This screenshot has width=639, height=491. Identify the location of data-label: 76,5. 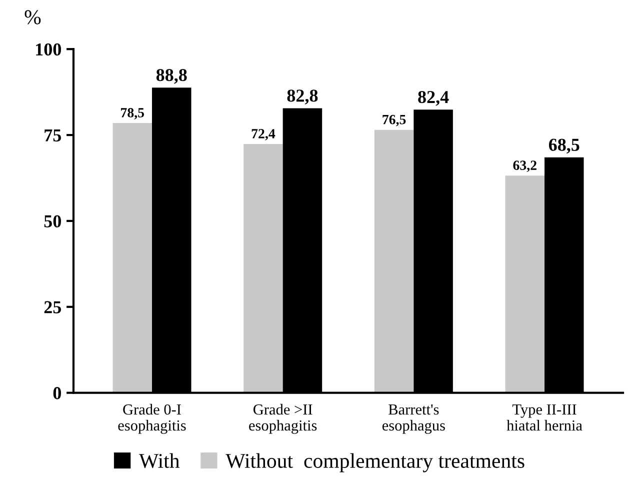
(394, 120).